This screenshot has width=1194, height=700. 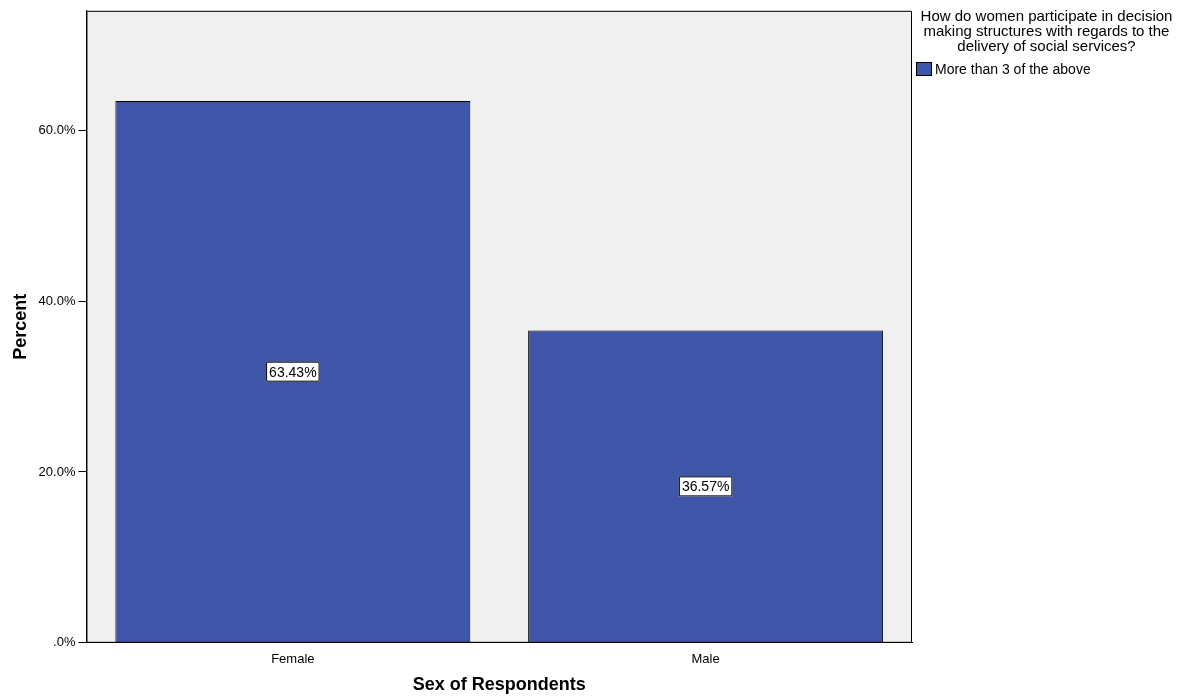 I want to click on data-label: 36.57%, so click(x=705, y=486).